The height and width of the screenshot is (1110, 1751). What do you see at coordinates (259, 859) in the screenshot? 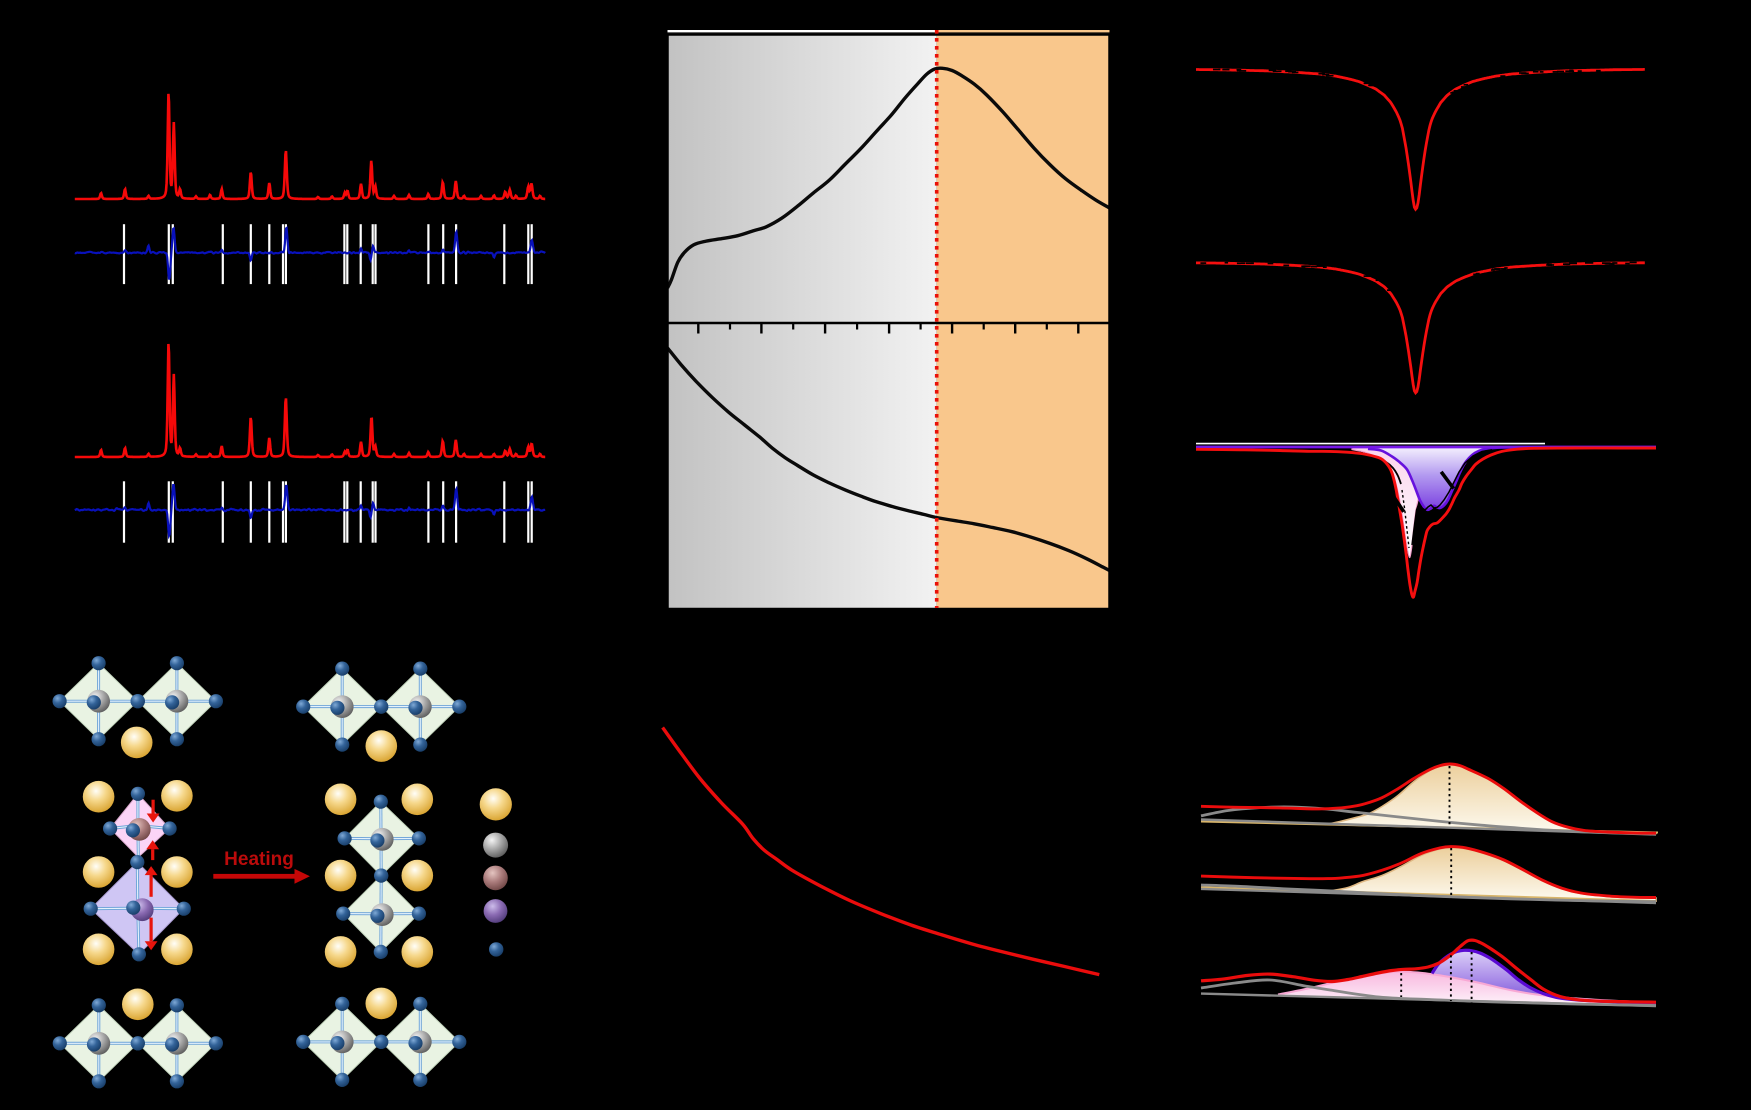
I see `svg-text: Heating` at bounding box center [259, 859].